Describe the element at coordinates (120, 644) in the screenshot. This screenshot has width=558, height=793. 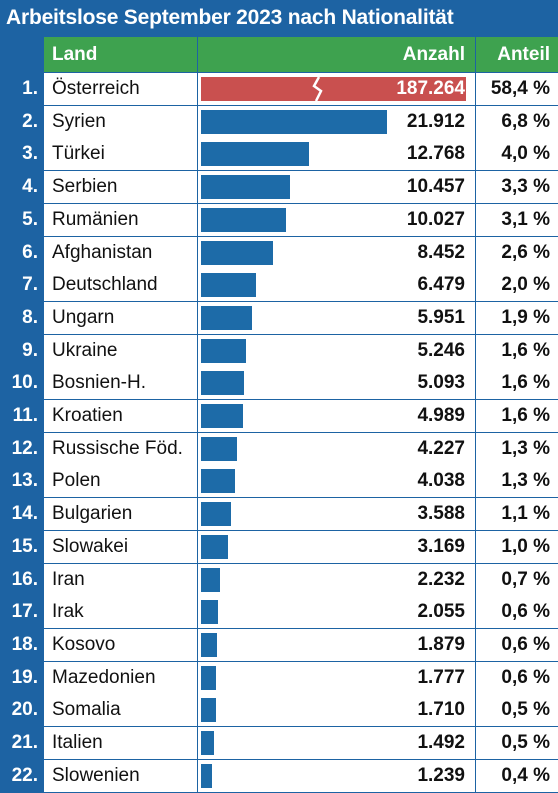
I see `country-label: Kosovo` at that location.